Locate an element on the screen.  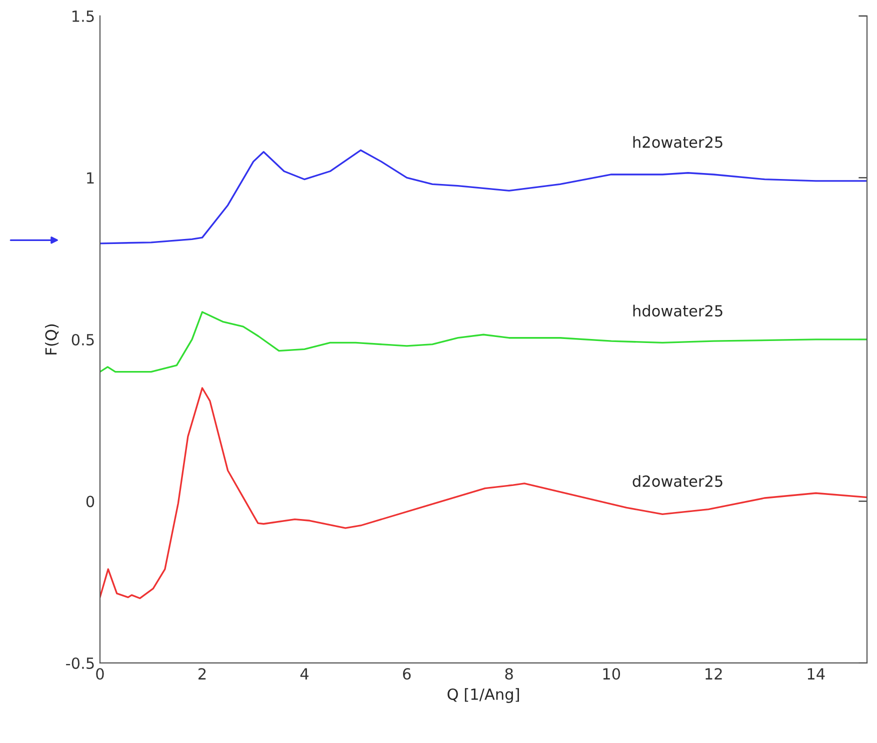
y-tick-label: 1.5 is located at coordinates (83, 16).